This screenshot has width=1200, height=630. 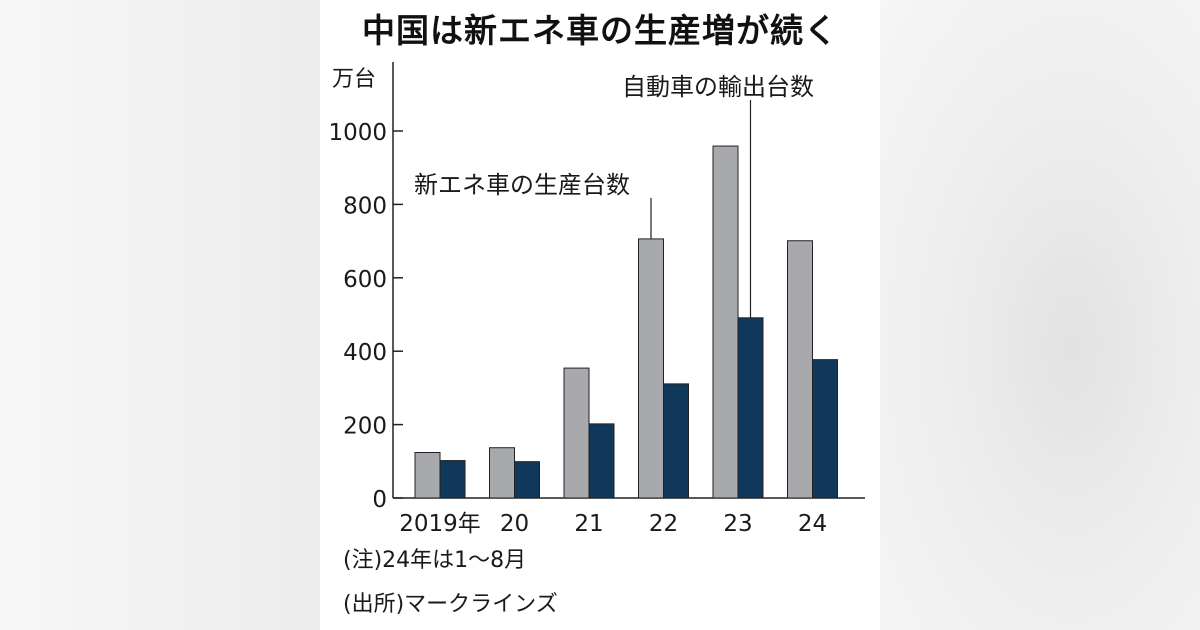 I want to click on series-label: 新エネ車の生産台数, so click(x=522, y=185).